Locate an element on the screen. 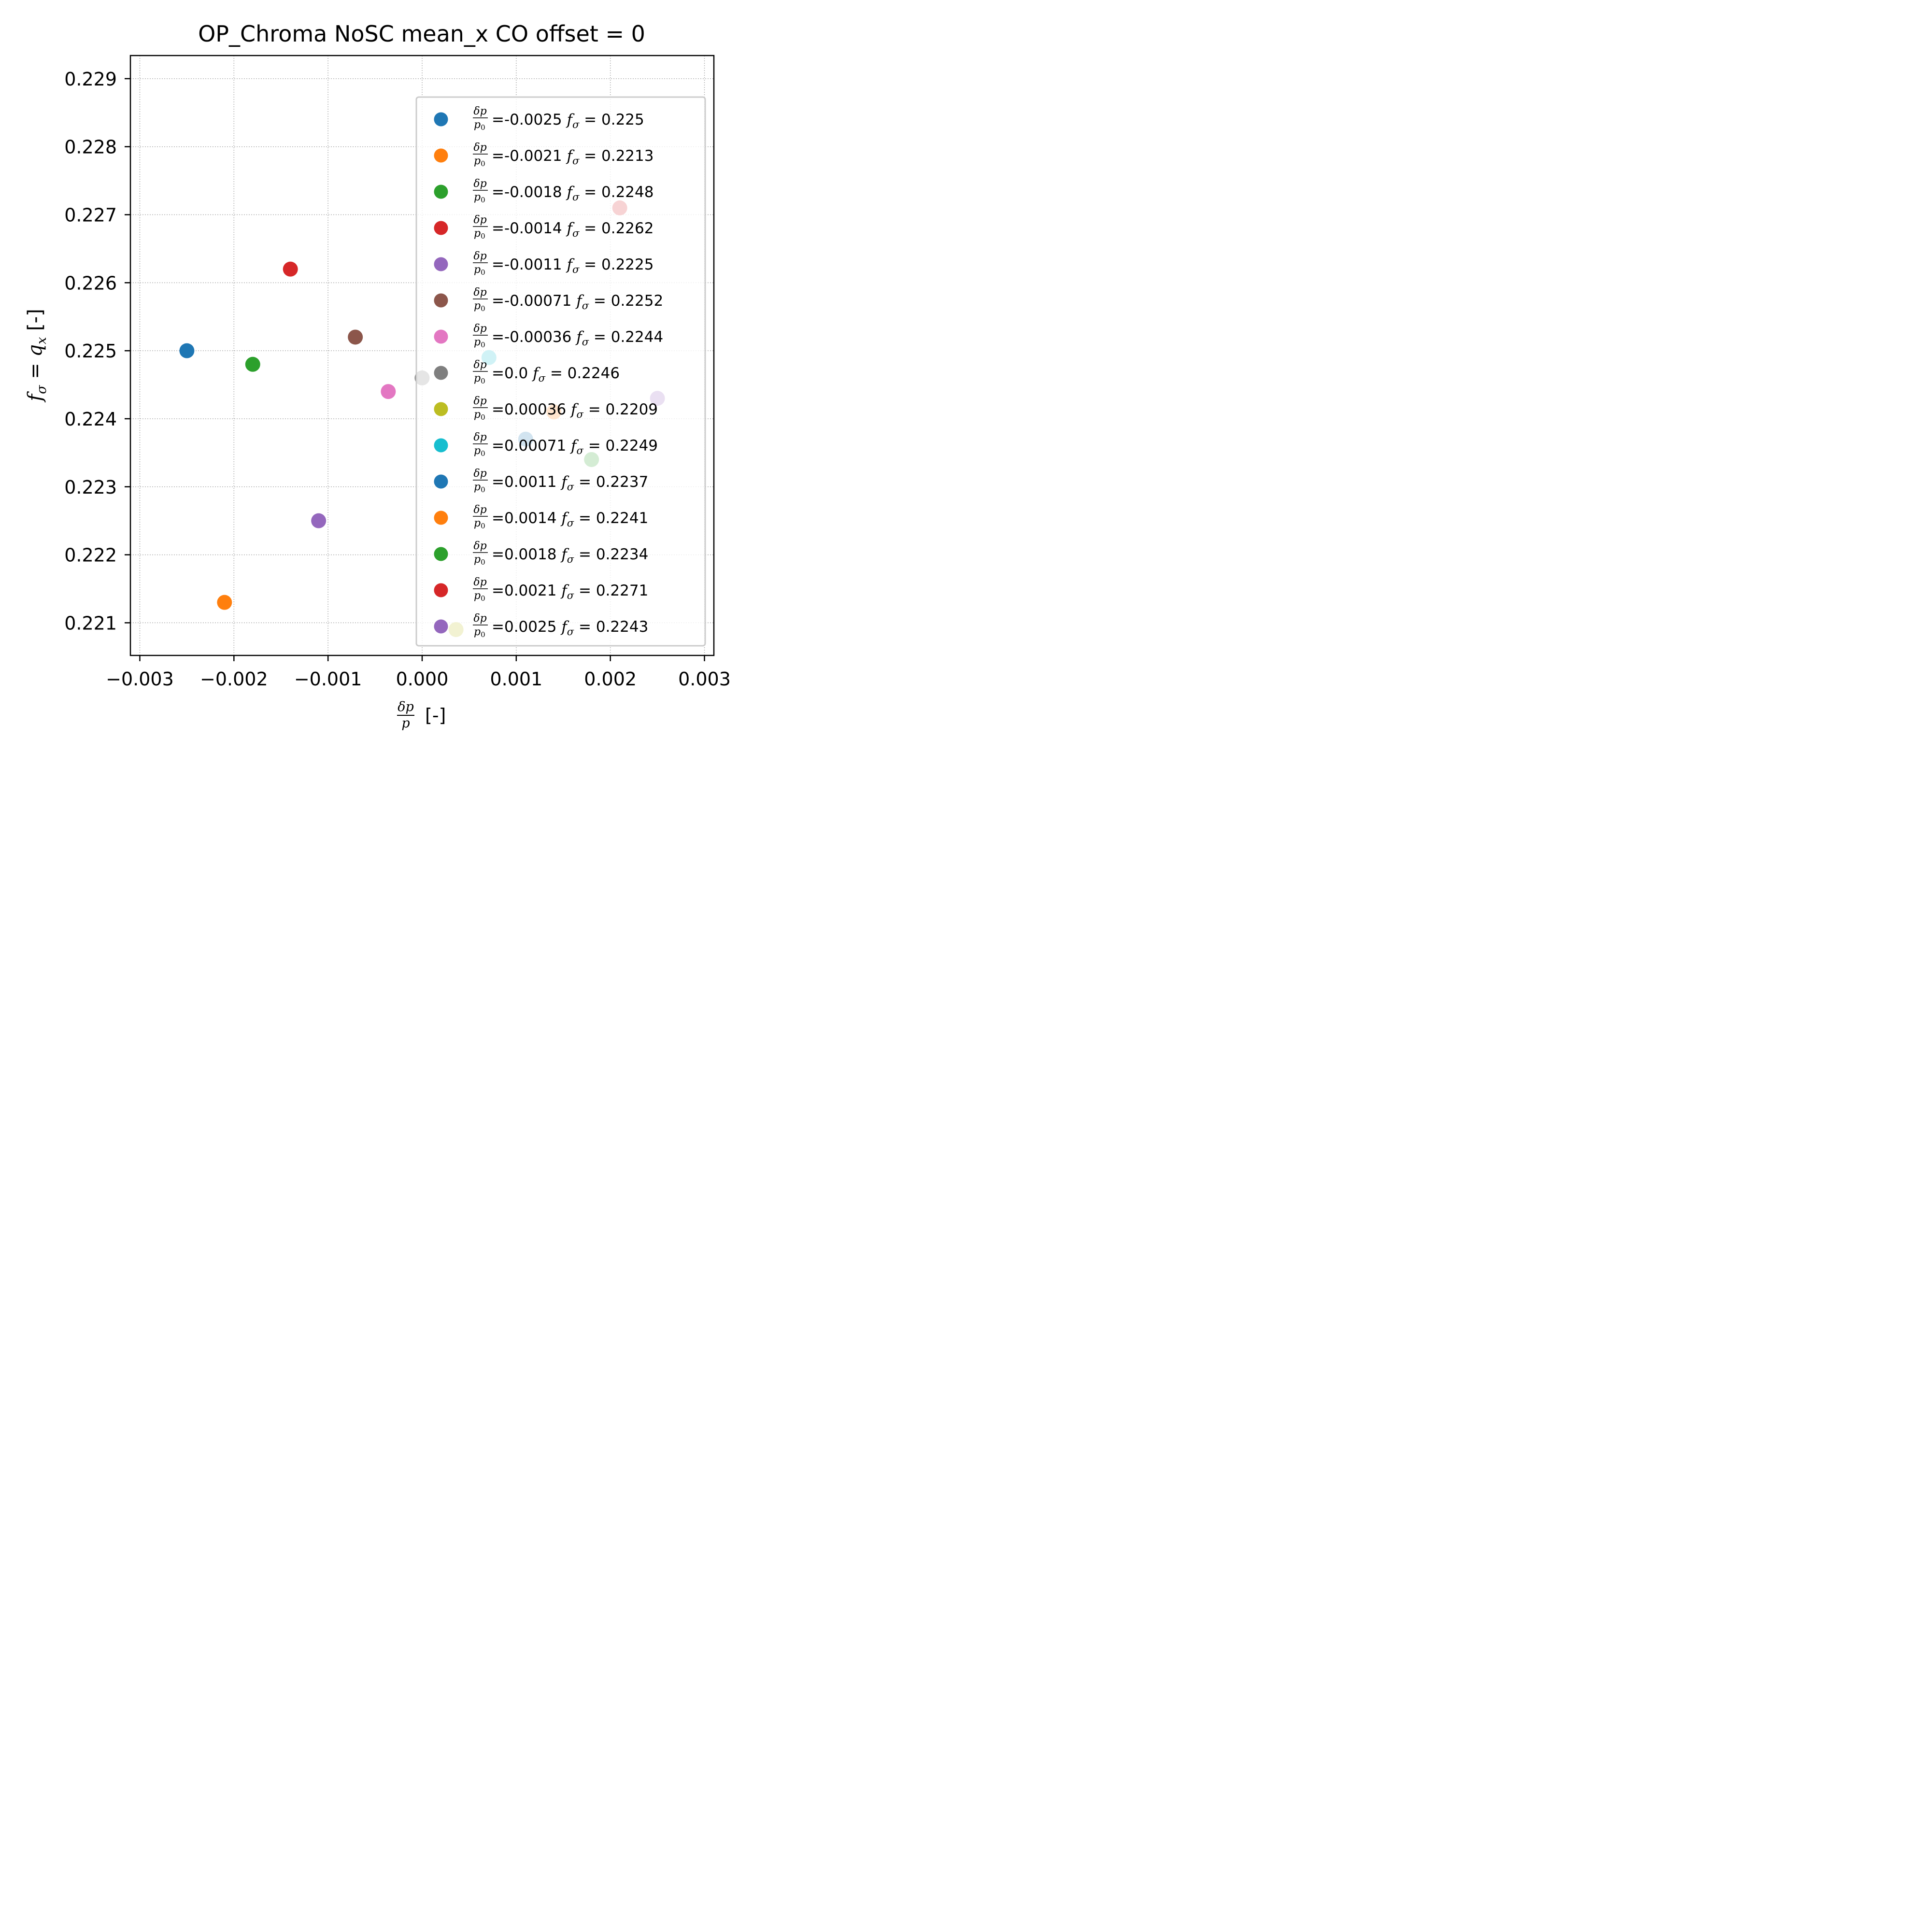 Image resolution: width=1932 pixels, height=1932 pixels. y-axis-label: fσ = qx [-] is located at coordinates (36, 355).